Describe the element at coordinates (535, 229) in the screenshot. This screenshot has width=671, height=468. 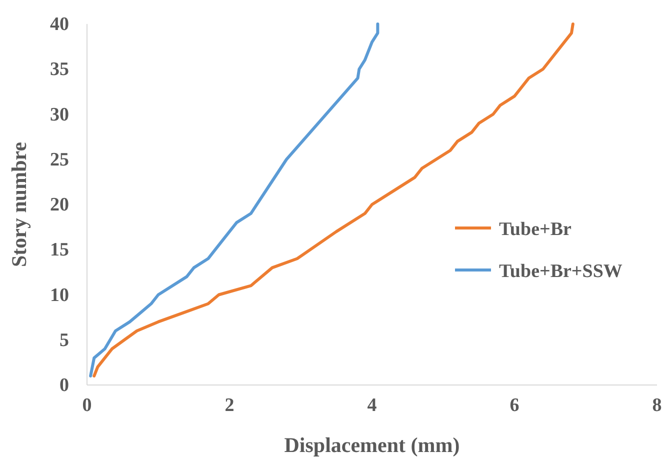
I see `legend-label: Tube+Br` at that location.